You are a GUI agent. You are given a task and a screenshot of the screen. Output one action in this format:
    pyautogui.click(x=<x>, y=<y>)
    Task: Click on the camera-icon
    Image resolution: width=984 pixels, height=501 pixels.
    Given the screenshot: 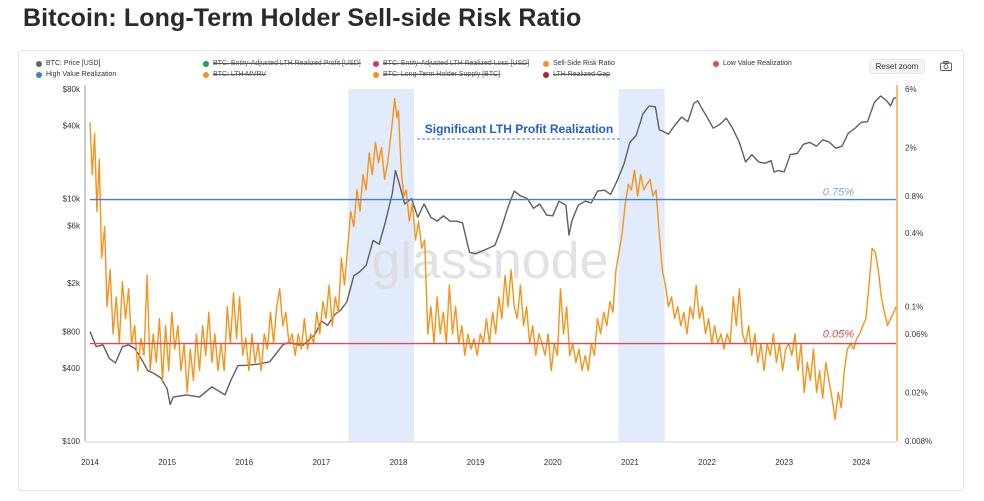 What is the action you would take?
    pyautogui.click(x=946, y=66)
    